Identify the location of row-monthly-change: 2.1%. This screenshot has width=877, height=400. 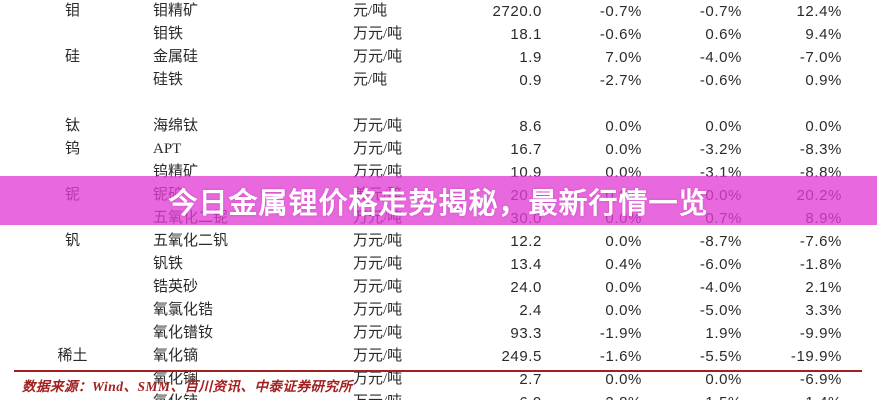
(823, 287).